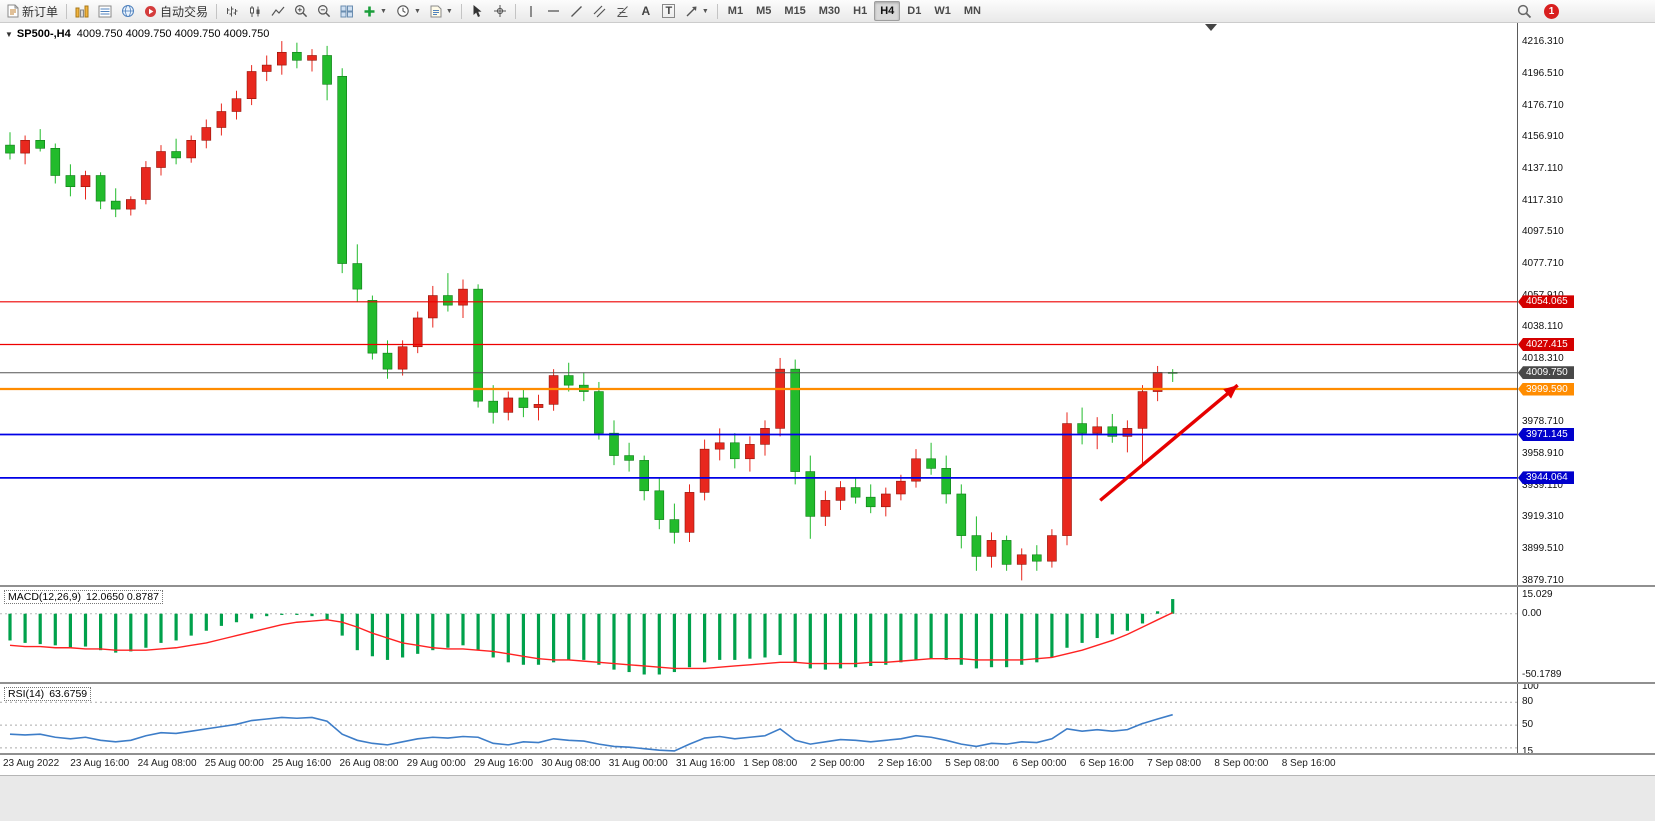  Describe the element at coordinates (691, 11) in the screenshot. I see `shapes-arrow-icon` at that location.